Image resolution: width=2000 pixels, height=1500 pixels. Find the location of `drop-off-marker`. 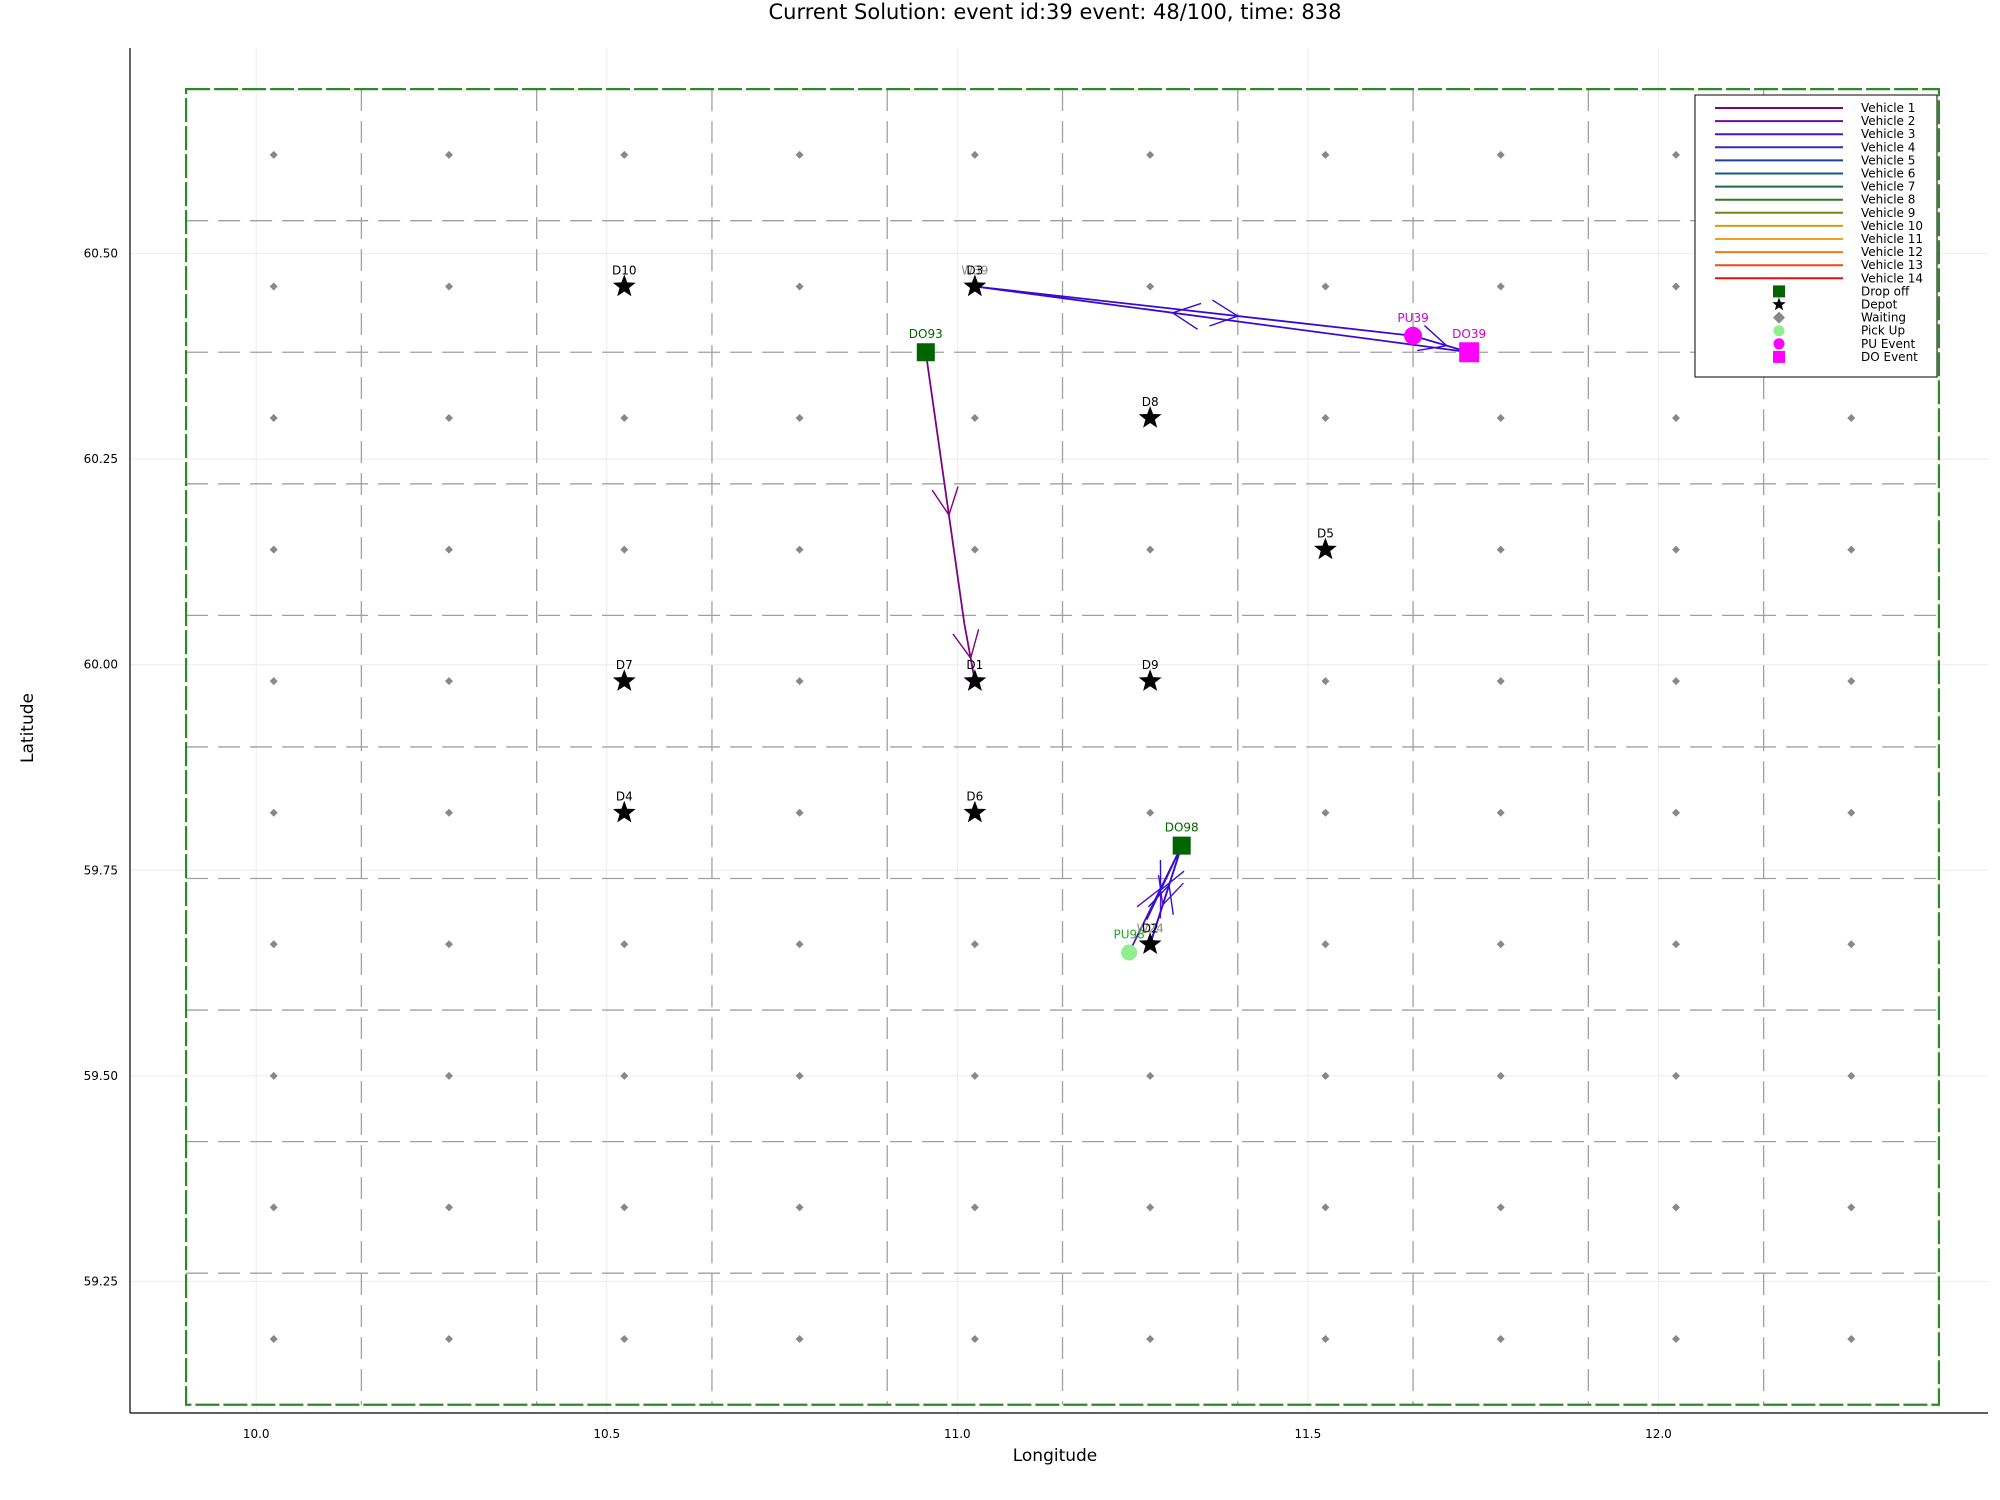

drop-off-marker is located at coordinates (1181, 845).